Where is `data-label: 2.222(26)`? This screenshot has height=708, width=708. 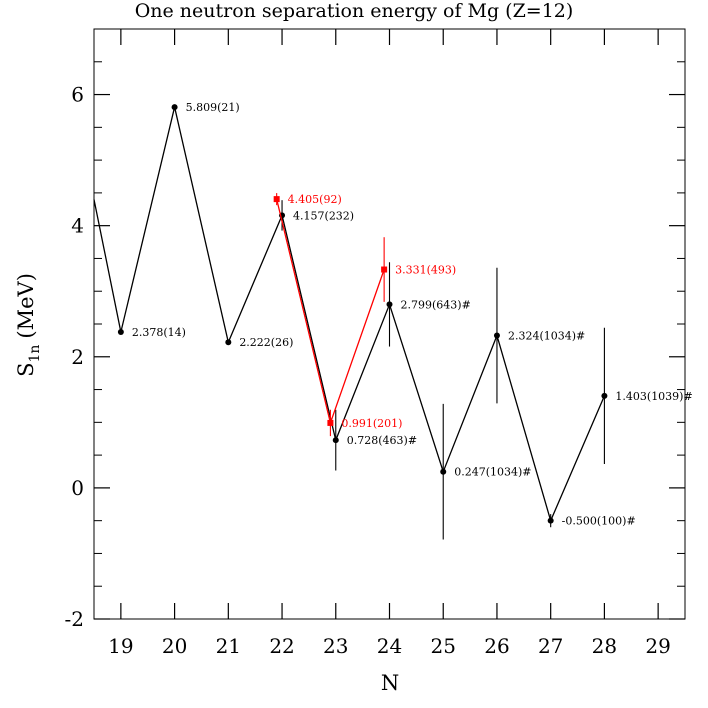
data-label: 2.222(26) is located at coordinates (266, 342).